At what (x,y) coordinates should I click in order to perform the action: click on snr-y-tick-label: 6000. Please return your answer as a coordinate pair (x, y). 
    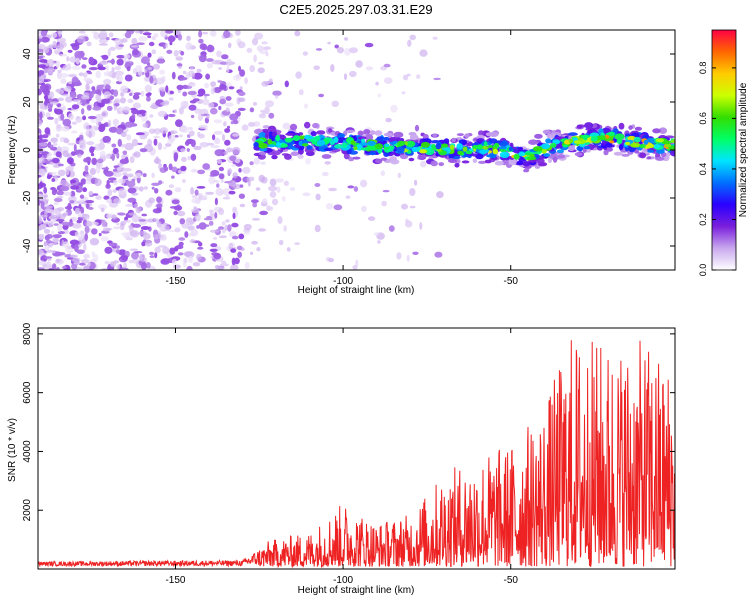
    Looking at the image, I should click on (27, 392).